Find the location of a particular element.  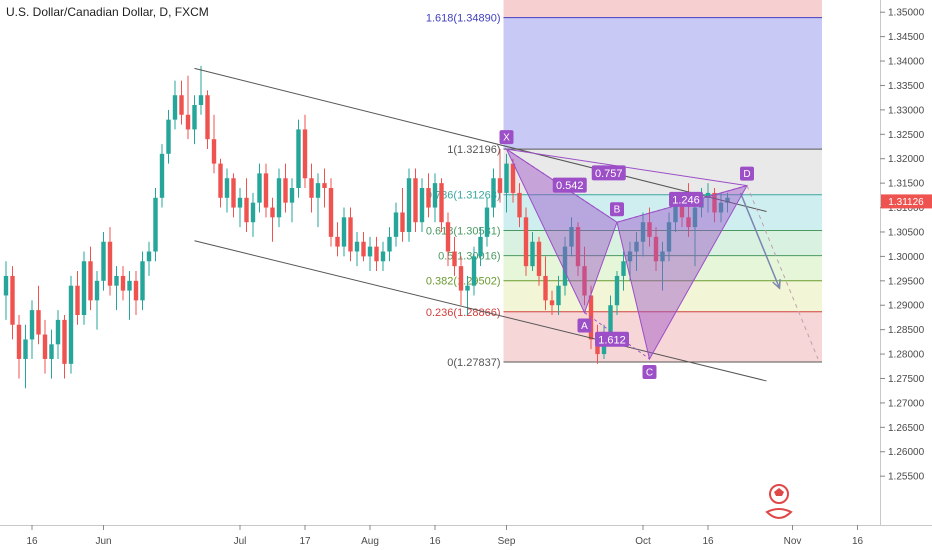

y-tick-label: 1.35000 is located at coordinates (906, 13).